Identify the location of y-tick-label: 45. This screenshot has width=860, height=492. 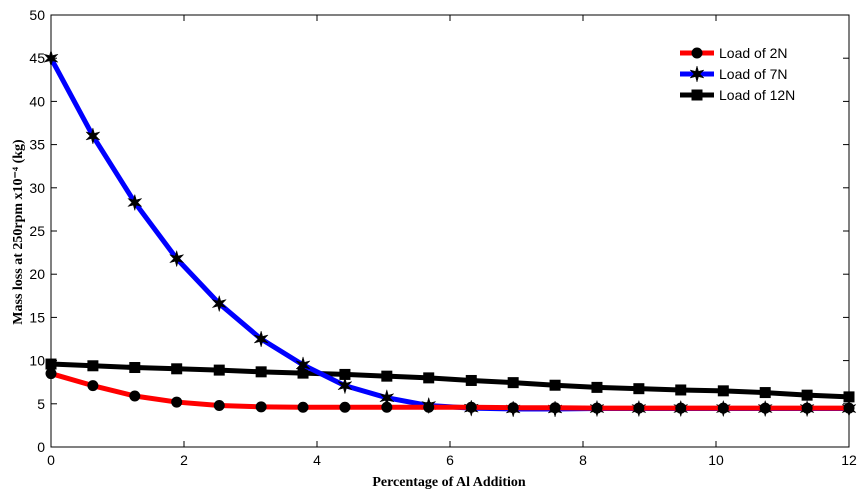
(37, 58).